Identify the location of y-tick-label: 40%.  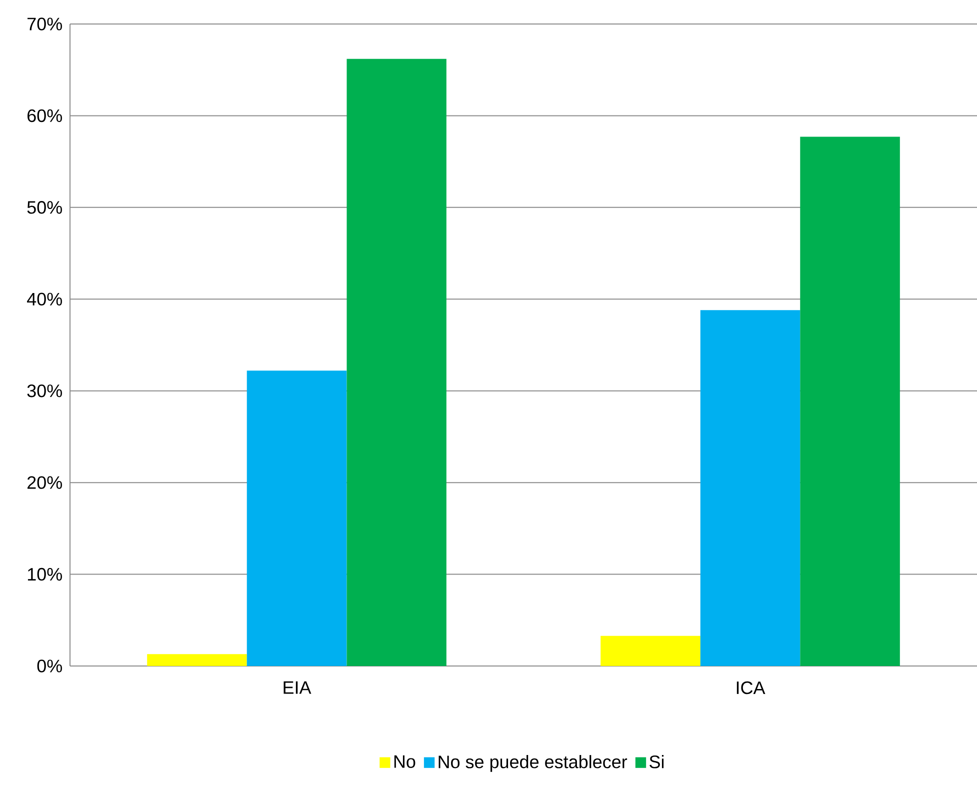
(44, 299).